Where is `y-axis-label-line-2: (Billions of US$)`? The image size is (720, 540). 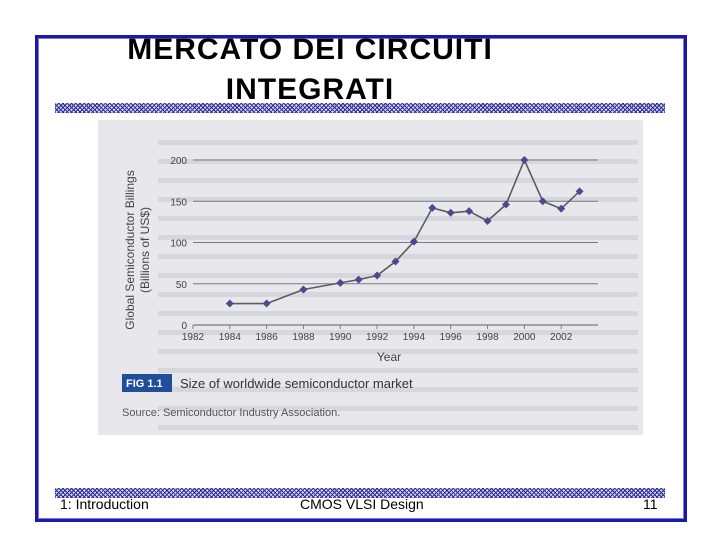
y-axis-label-line-2: (Billions of US$) is located at coordinates (145, 250).